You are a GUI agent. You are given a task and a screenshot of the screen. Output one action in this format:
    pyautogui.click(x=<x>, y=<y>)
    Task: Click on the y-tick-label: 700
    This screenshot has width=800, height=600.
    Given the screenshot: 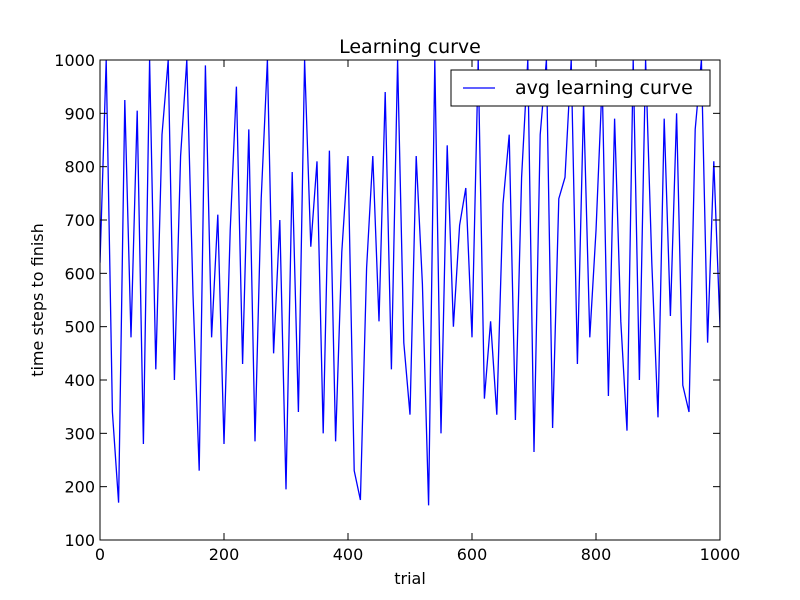 What is the action you would take?
    pyautogui.click(x=79, y=220)
    